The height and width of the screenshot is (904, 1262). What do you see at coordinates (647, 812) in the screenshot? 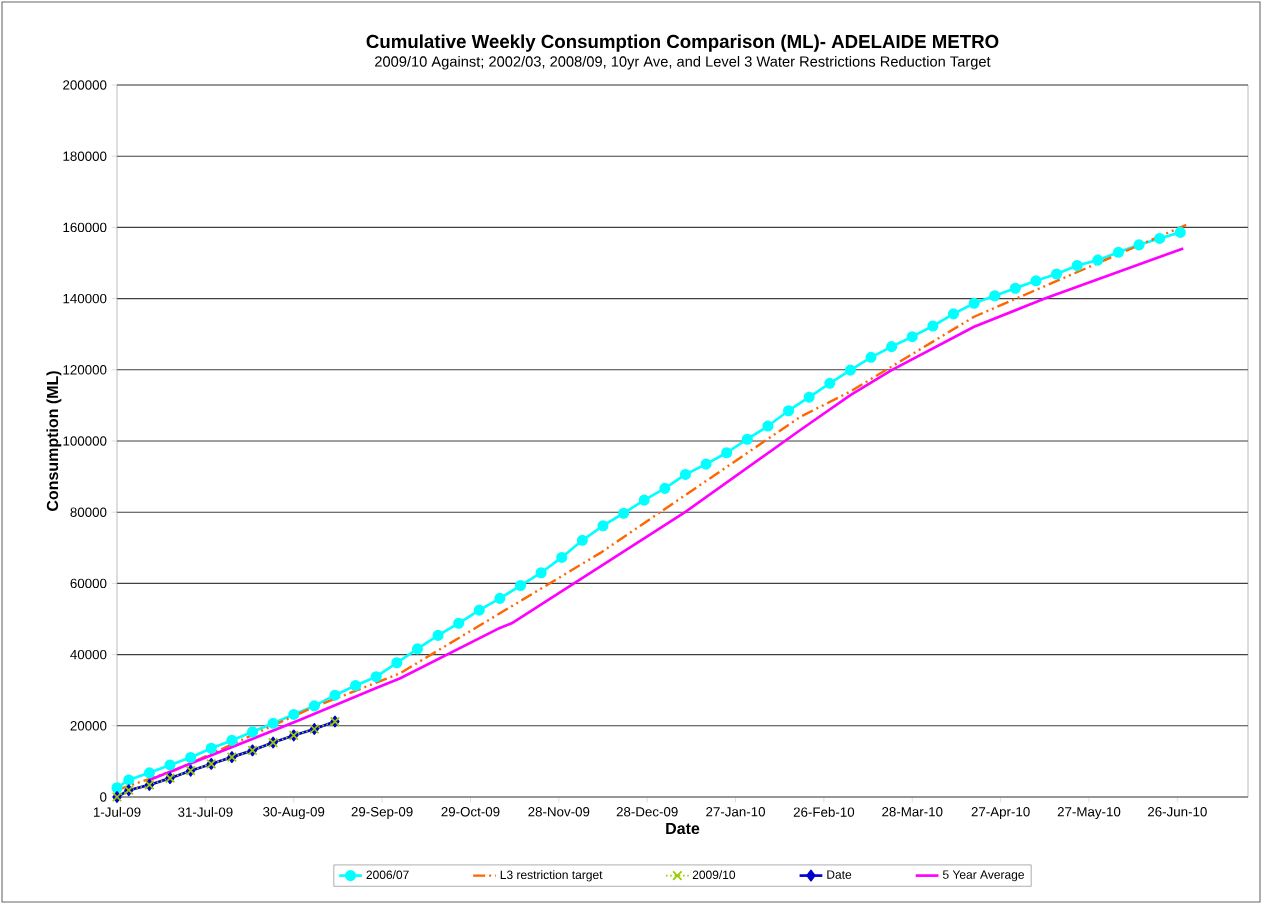
I see `x-tick-label: 28-Dec-09` at bounding box center [647, 812].